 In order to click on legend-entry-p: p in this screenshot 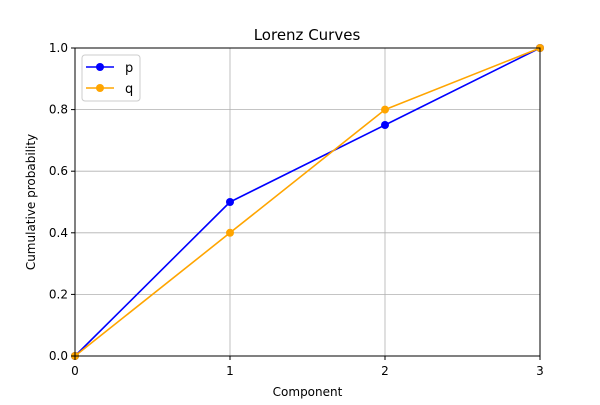, I will do `click(109, 68)`.